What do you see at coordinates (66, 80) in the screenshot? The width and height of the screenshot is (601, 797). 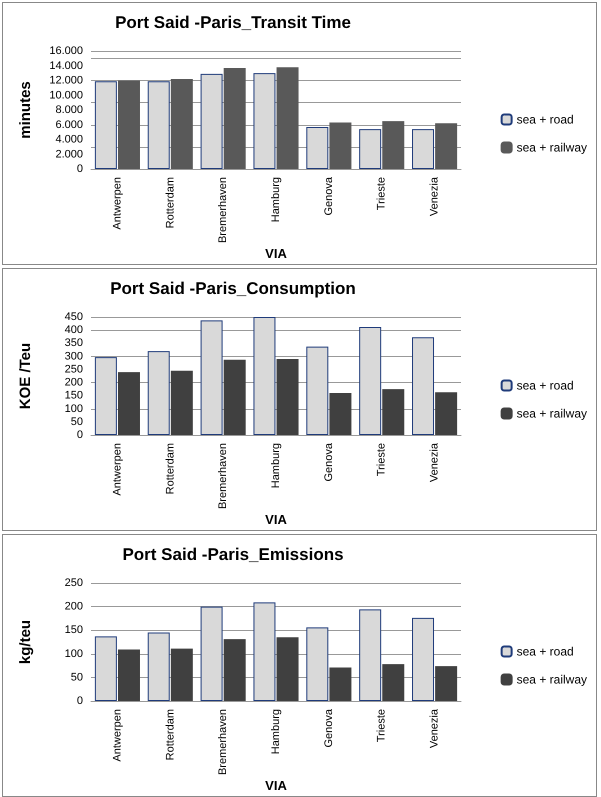 I see `y-tick-label: 12.000` at bounding box center [66, 80].